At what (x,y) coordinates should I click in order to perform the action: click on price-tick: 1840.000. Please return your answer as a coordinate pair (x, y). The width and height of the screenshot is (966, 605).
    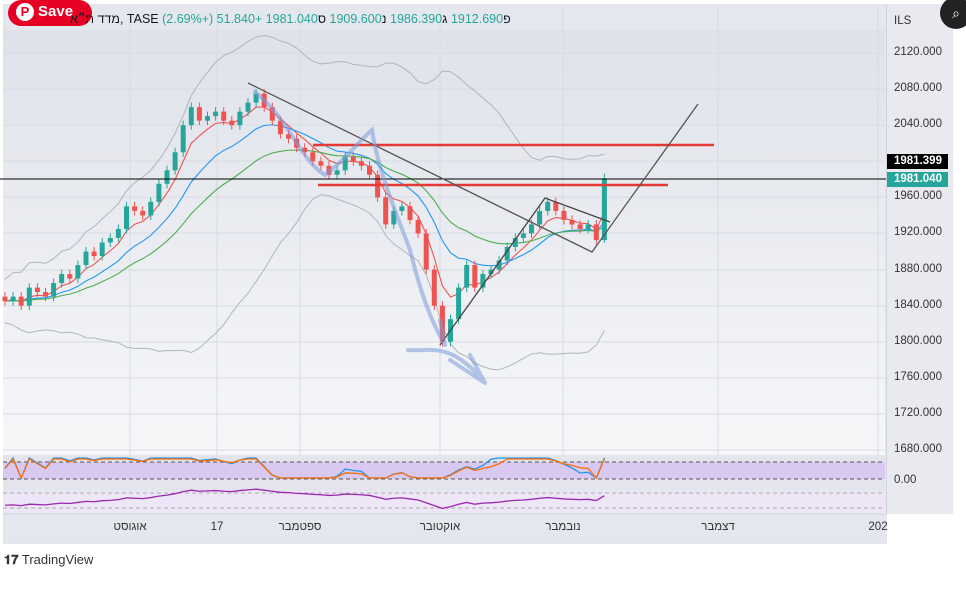
    Looking at the image, I should click on (918, 304).